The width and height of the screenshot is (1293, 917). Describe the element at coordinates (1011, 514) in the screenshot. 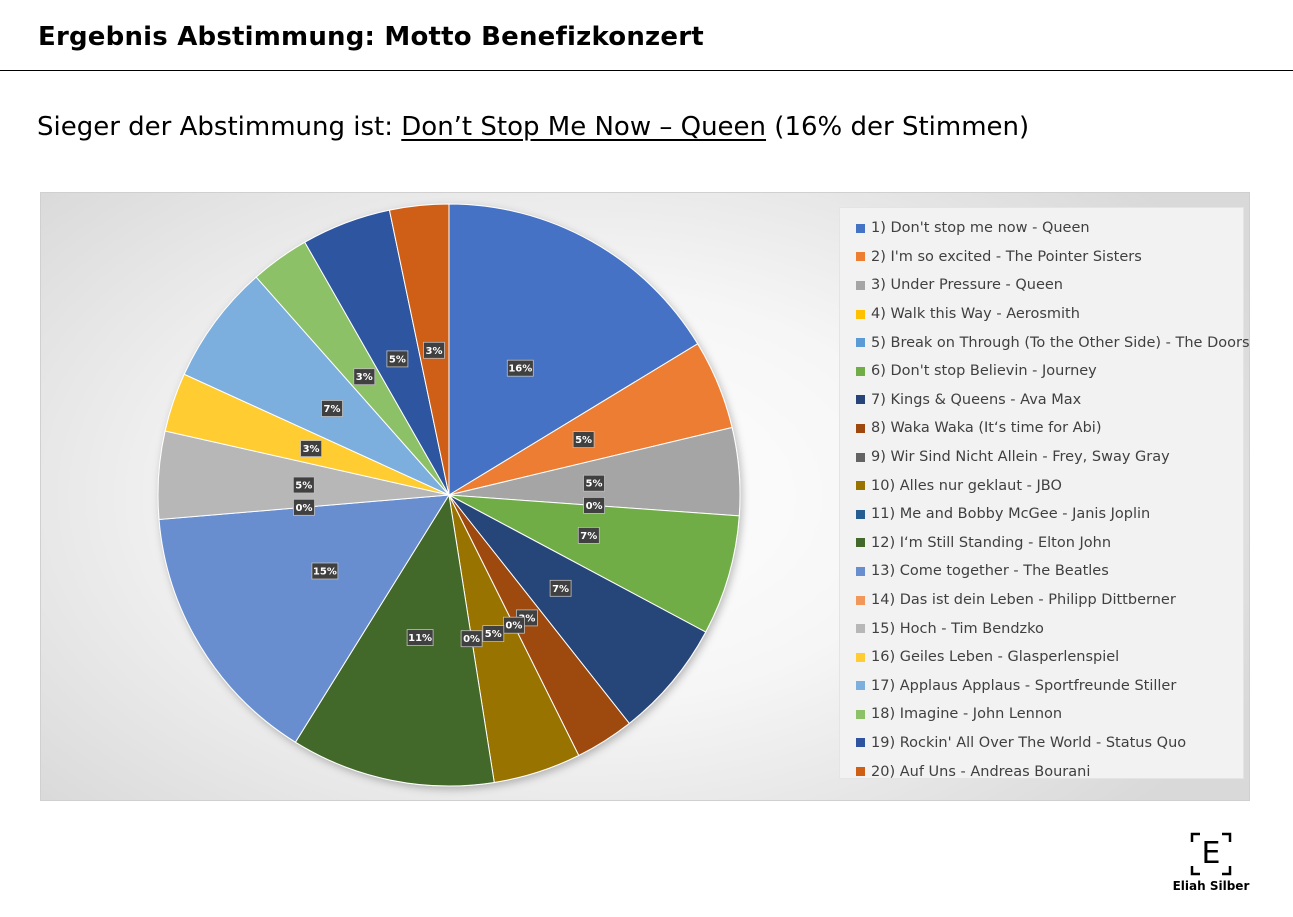

I see `legend-label: 11) Me and Bobby McGee - Janis Joplin` at that location.